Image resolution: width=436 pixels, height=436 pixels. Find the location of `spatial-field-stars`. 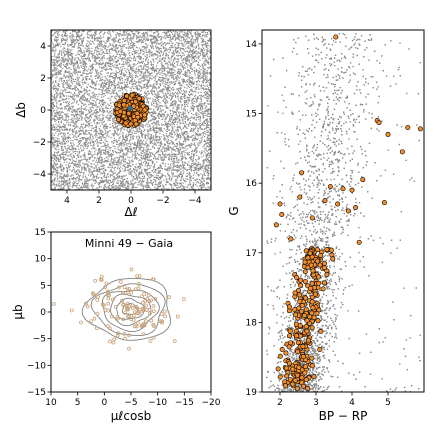

spatial-field-stars is located at coordinates (131, 110).